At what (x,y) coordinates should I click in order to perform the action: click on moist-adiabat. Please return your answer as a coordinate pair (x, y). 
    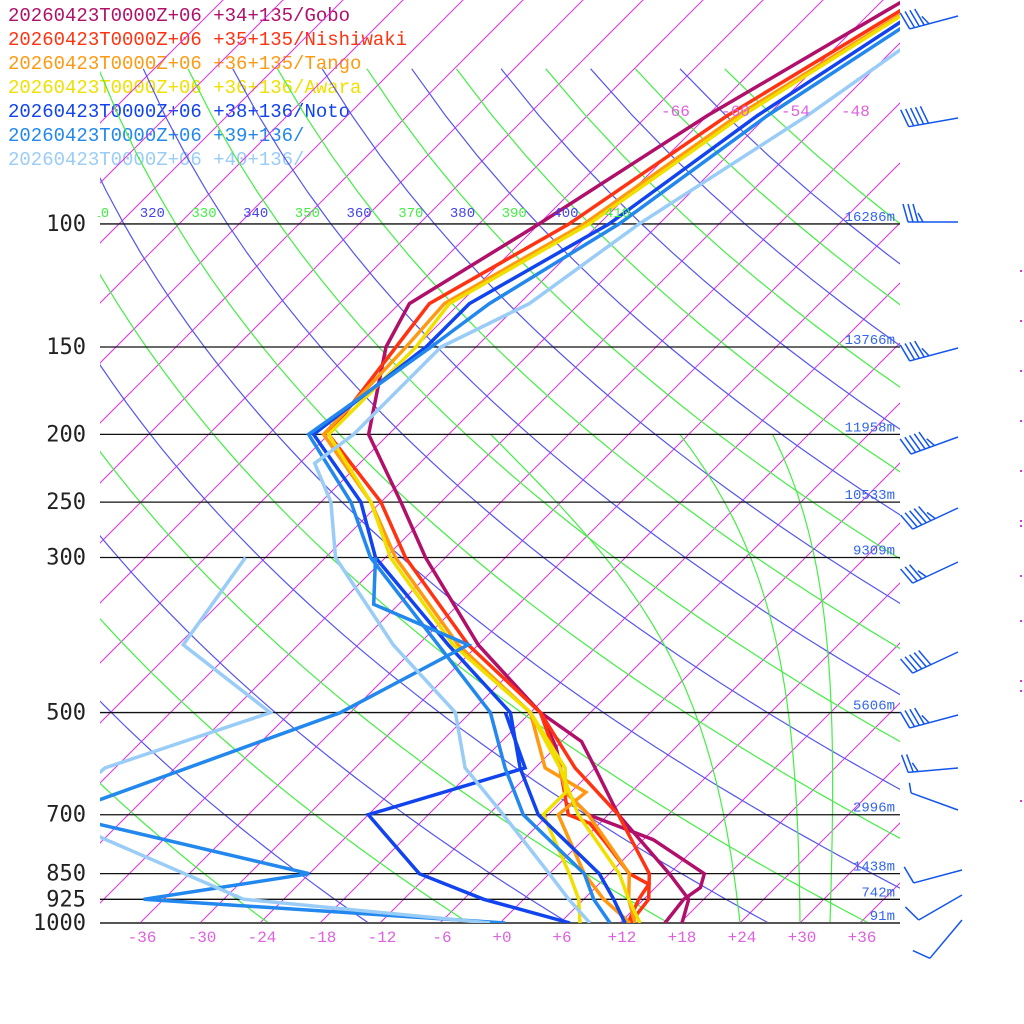
    Looking at the image, I should click on (615, 678).